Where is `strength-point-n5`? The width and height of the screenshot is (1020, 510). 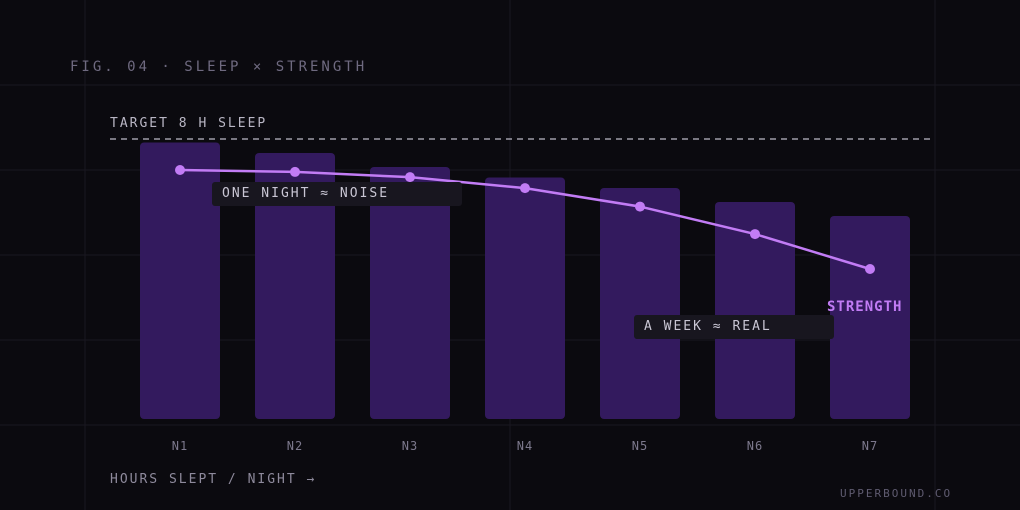 strength-point-n5 is located at coordinates (640, 206).